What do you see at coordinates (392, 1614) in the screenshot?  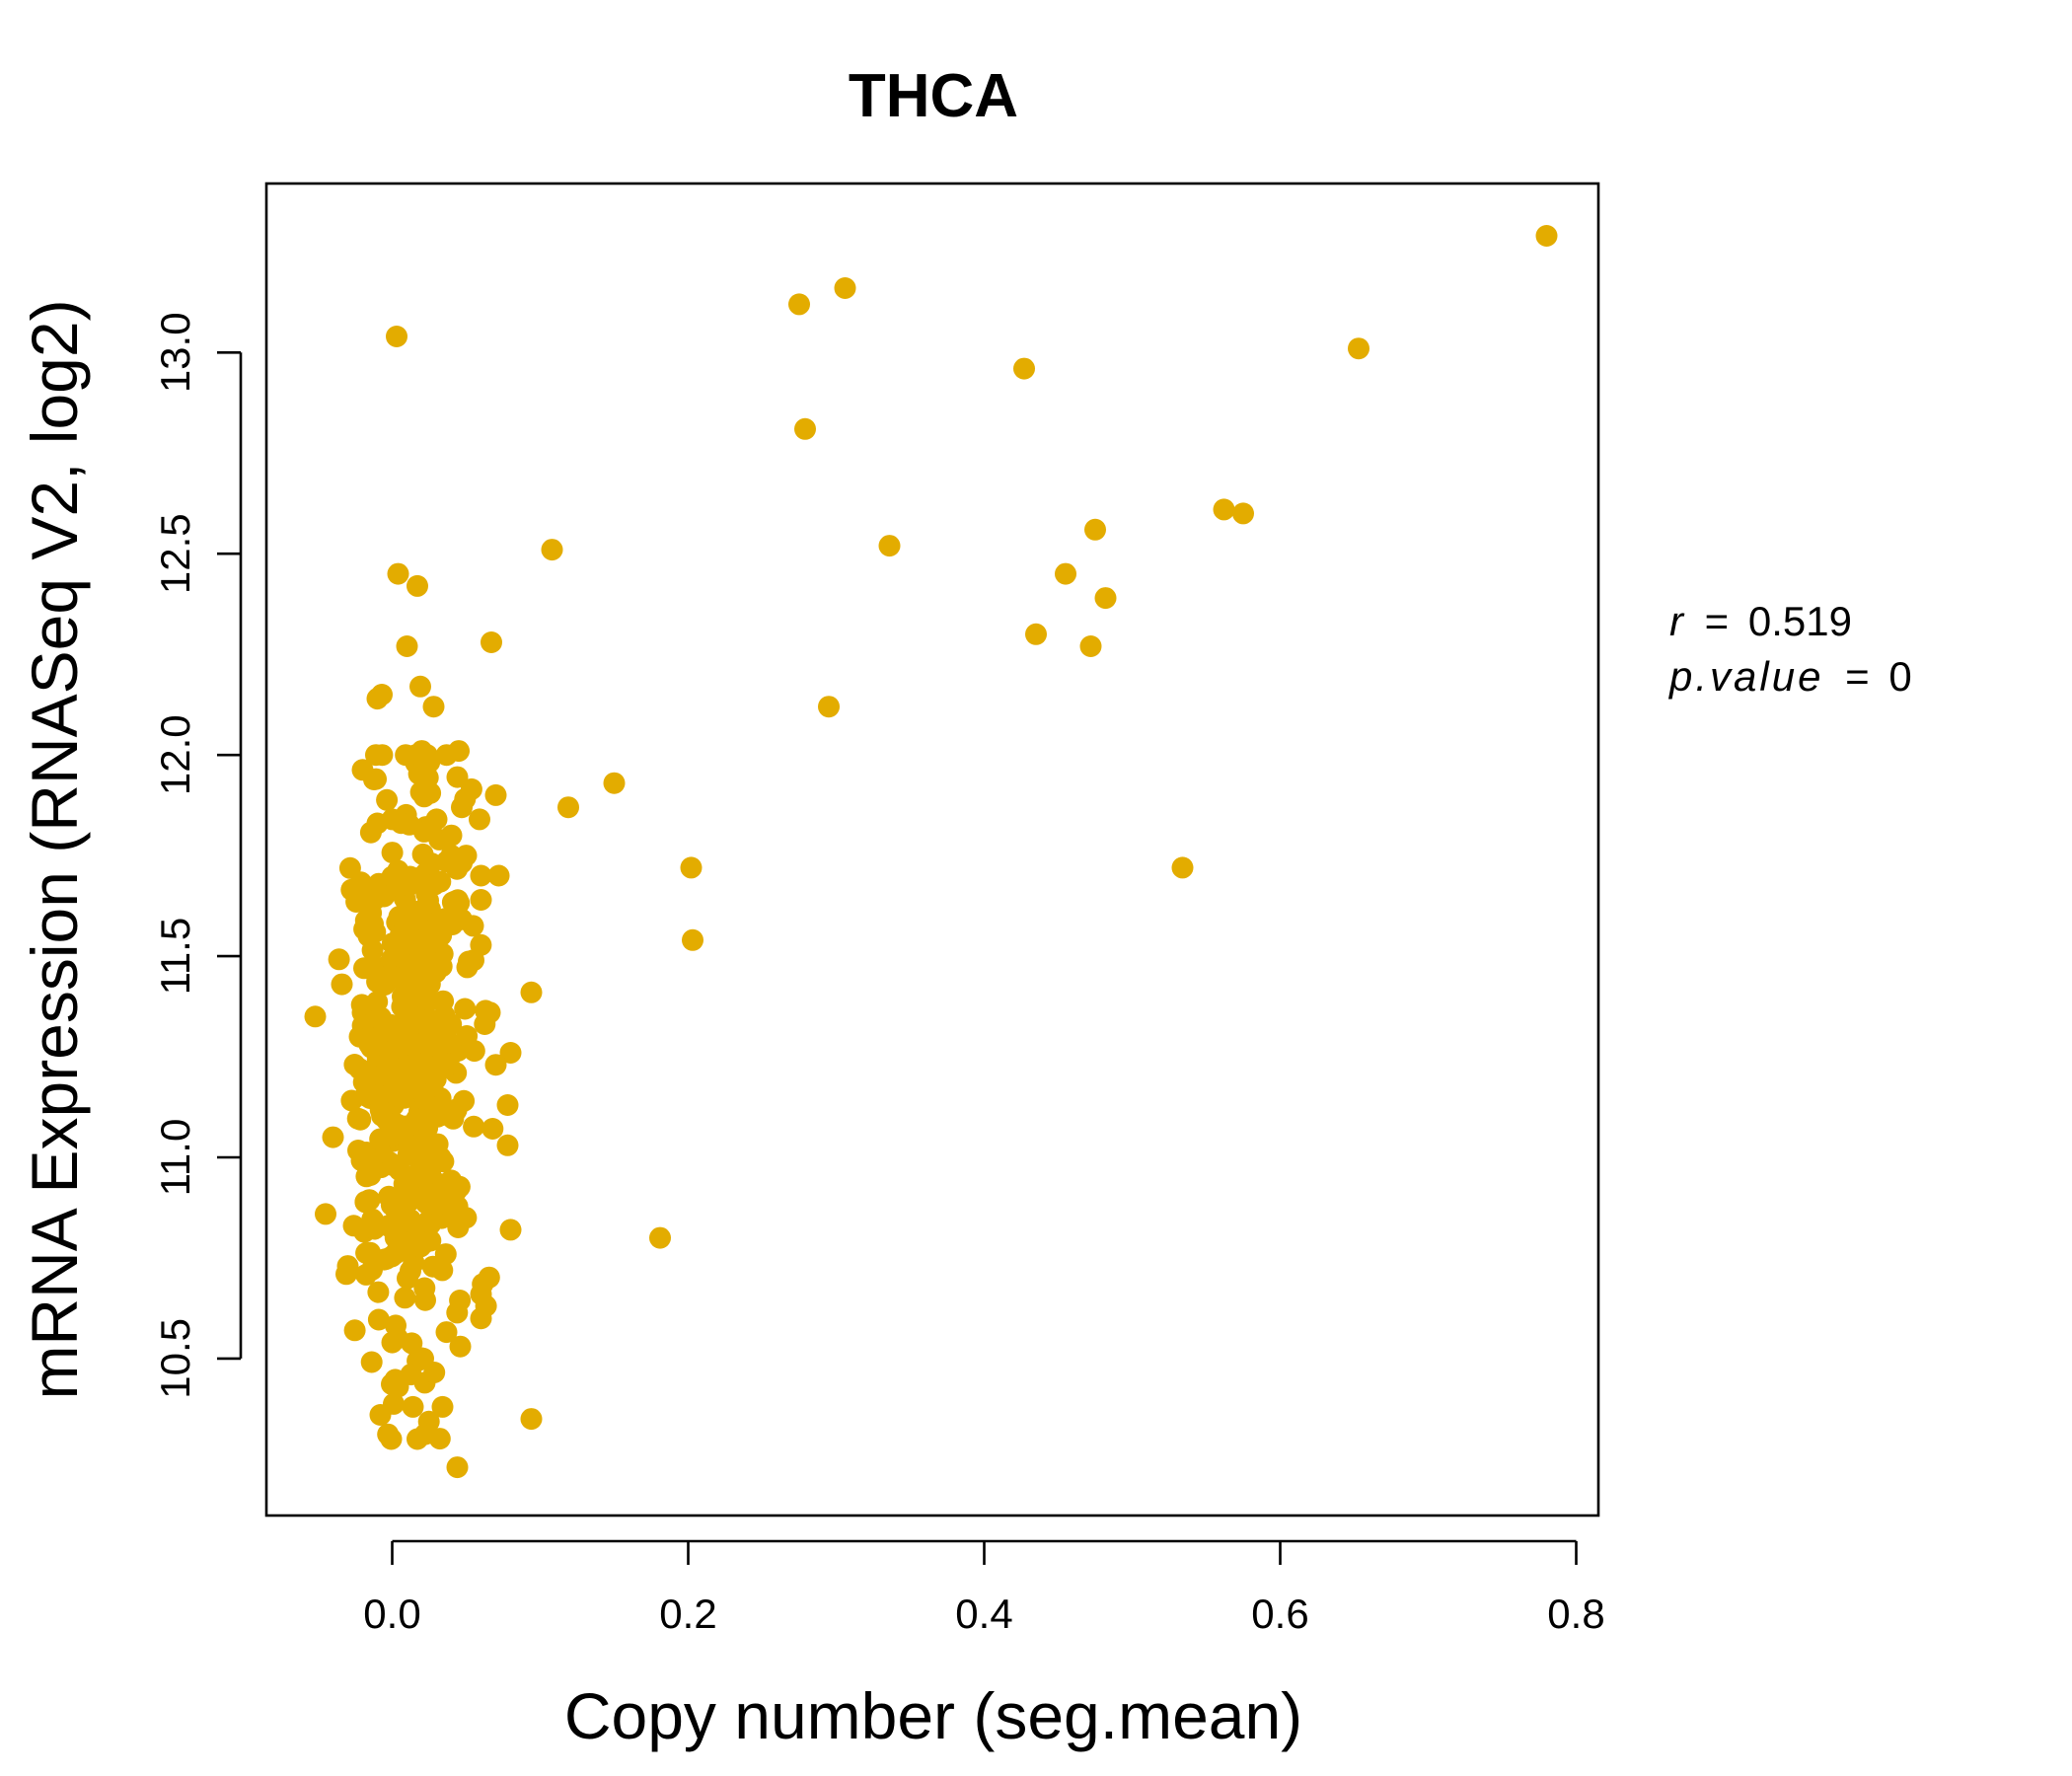 I see `x-tick-label: 0.0` at bounding box center [392, 1614].